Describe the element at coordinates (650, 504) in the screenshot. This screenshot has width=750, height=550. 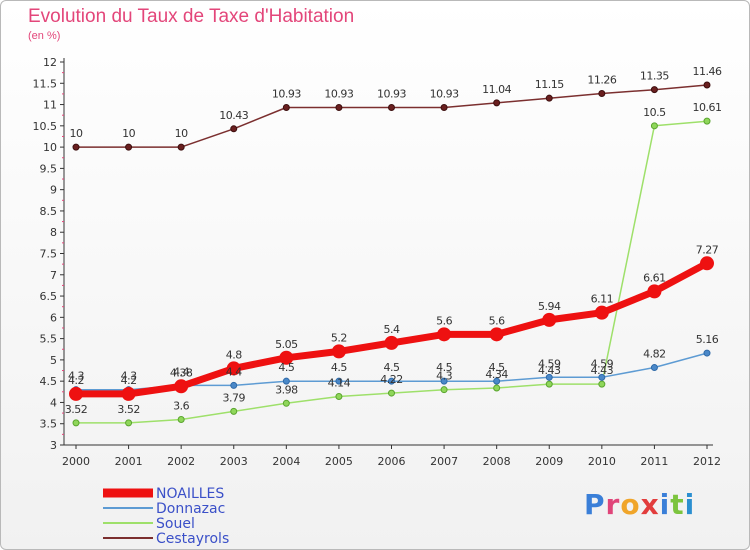
I see `logo-letter: x` at that location.